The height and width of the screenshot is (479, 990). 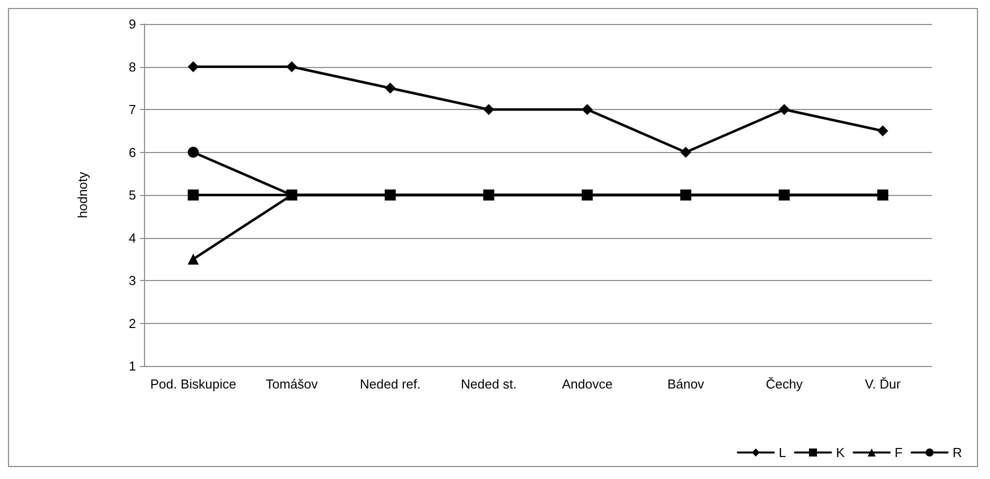 What do you see at coordinates (132, 152) in the screenshot?
I see `y-tick-label: 6` at bounding box center [132, 152].